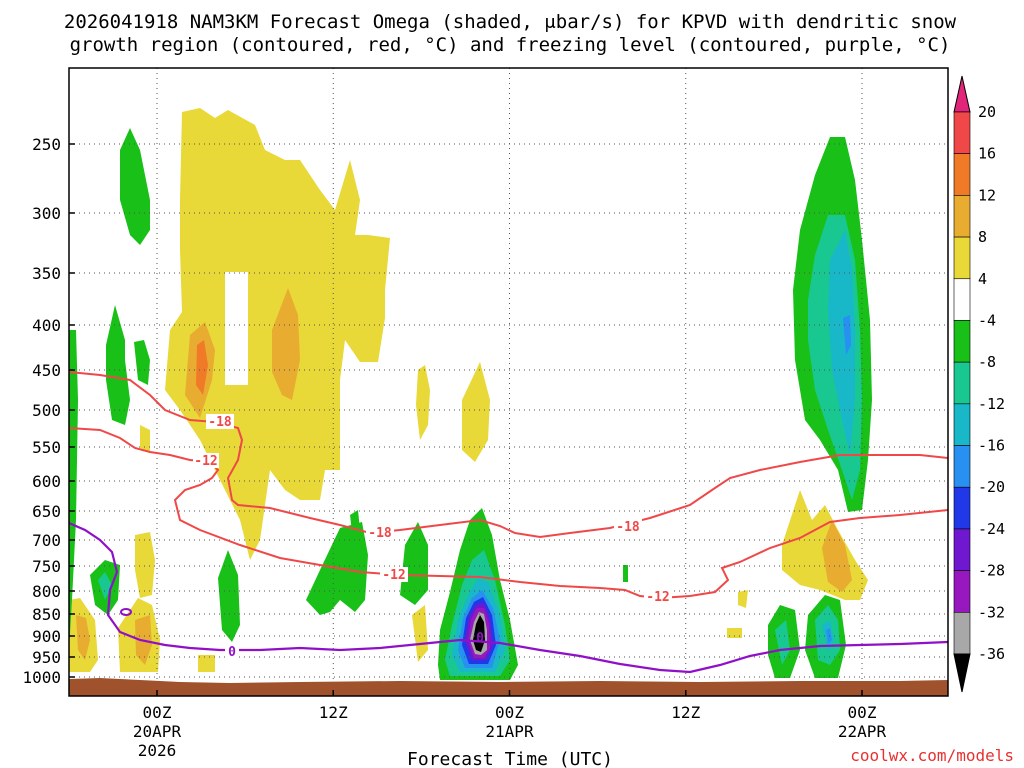  Describe the element at coordinates (46, 614) in the screenshot. I see `y-tick-label: 850` at that location.